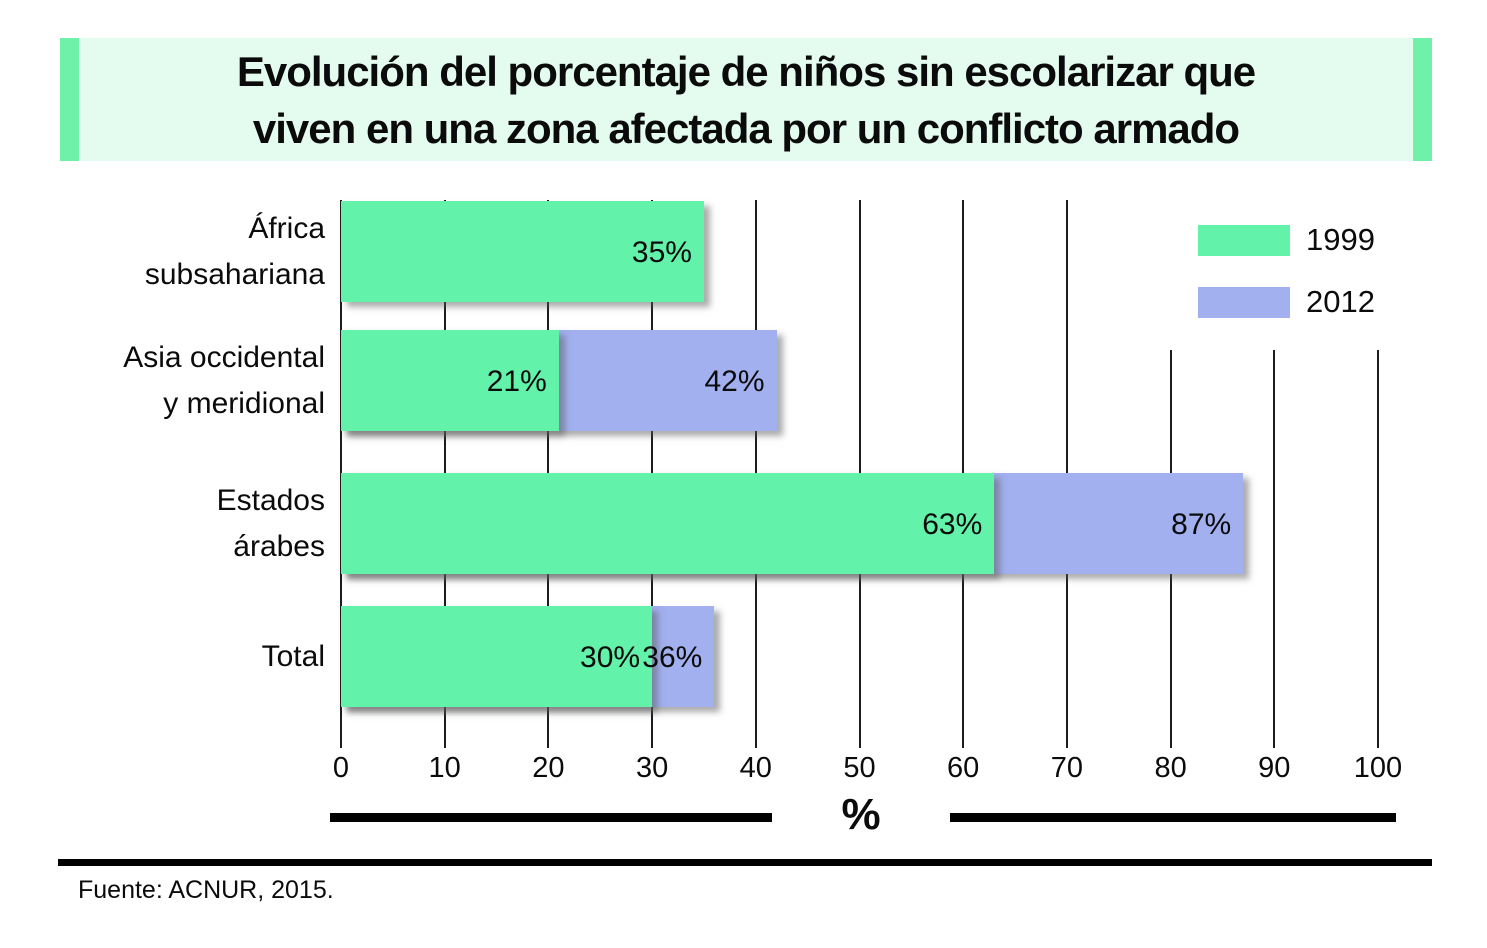  What do you see at coordinates (341, 768) in the screenshot?
I see `x-tick-0: 0` at bounding box center [341, 768].